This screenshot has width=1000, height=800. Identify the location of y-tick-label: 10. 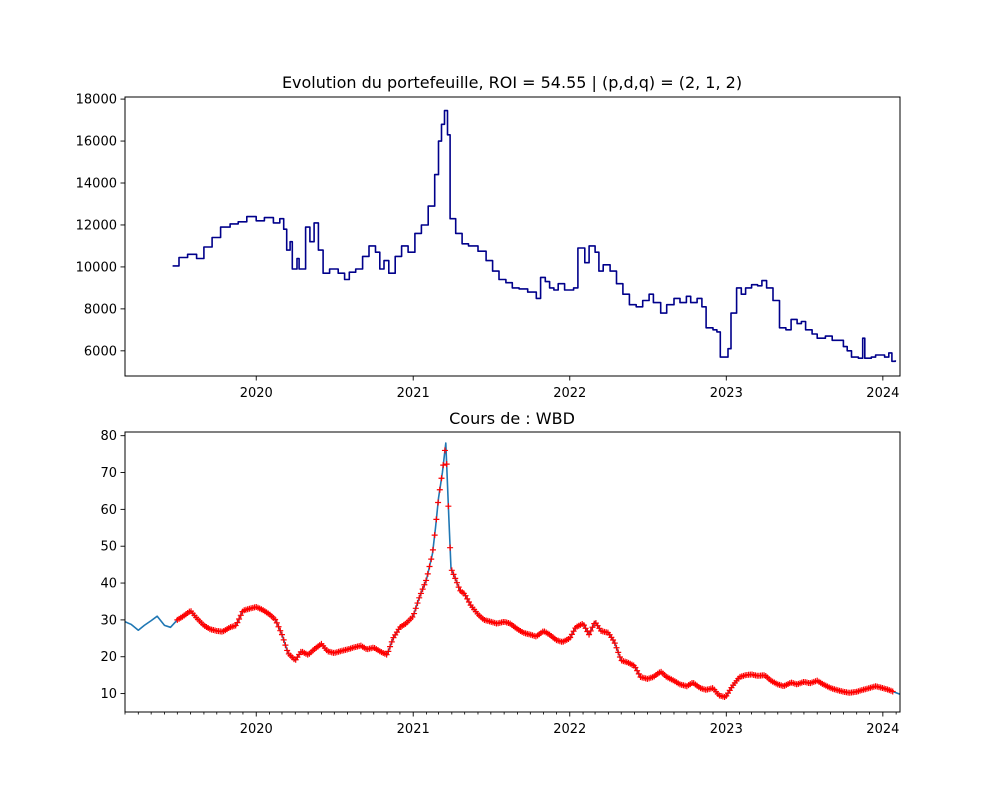
(108, 694).